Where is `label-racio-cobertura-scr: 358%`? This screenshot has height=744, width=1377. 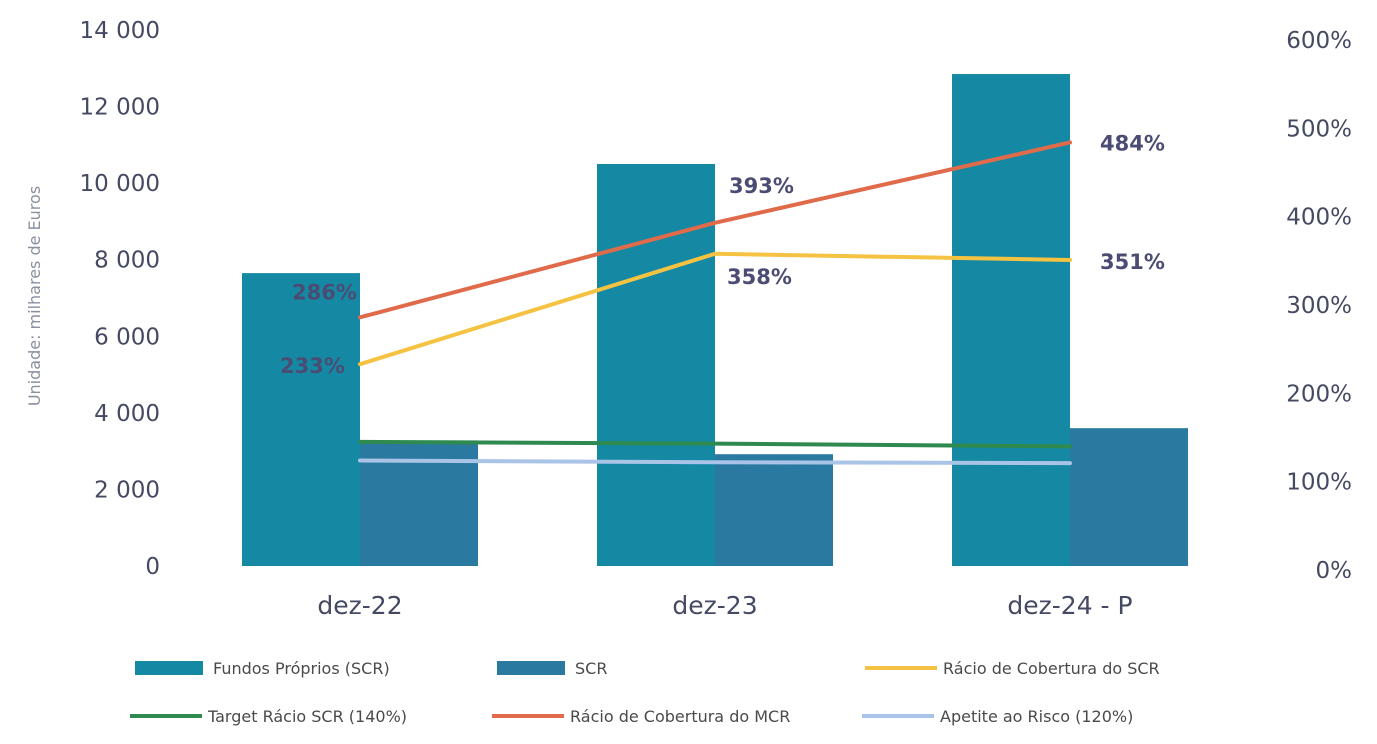 label-racio-cobertura-scr: 358% is located at coordinates (759, 277).